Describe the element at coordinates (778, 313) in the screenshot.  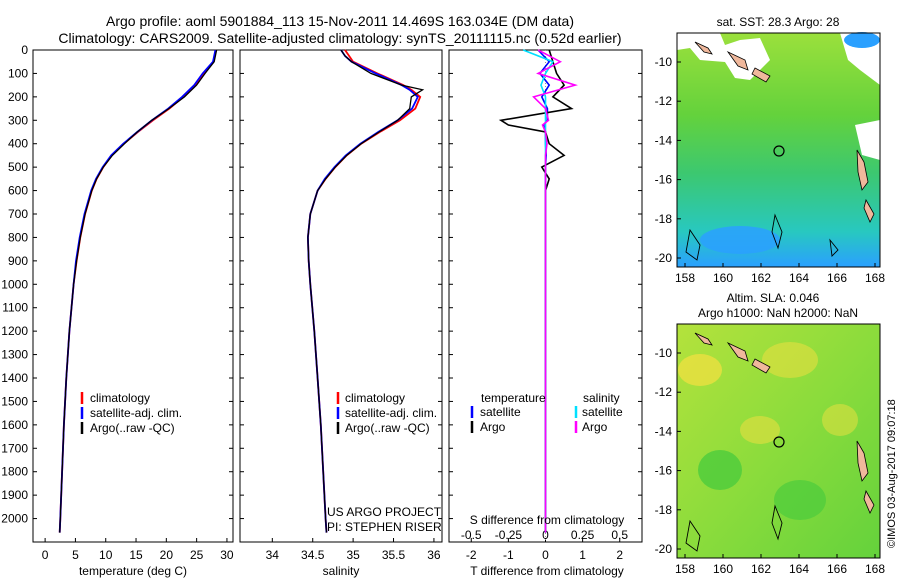
I see `sla-map-title-2: Argo h1000: NaN h2000: NaN` at that location.